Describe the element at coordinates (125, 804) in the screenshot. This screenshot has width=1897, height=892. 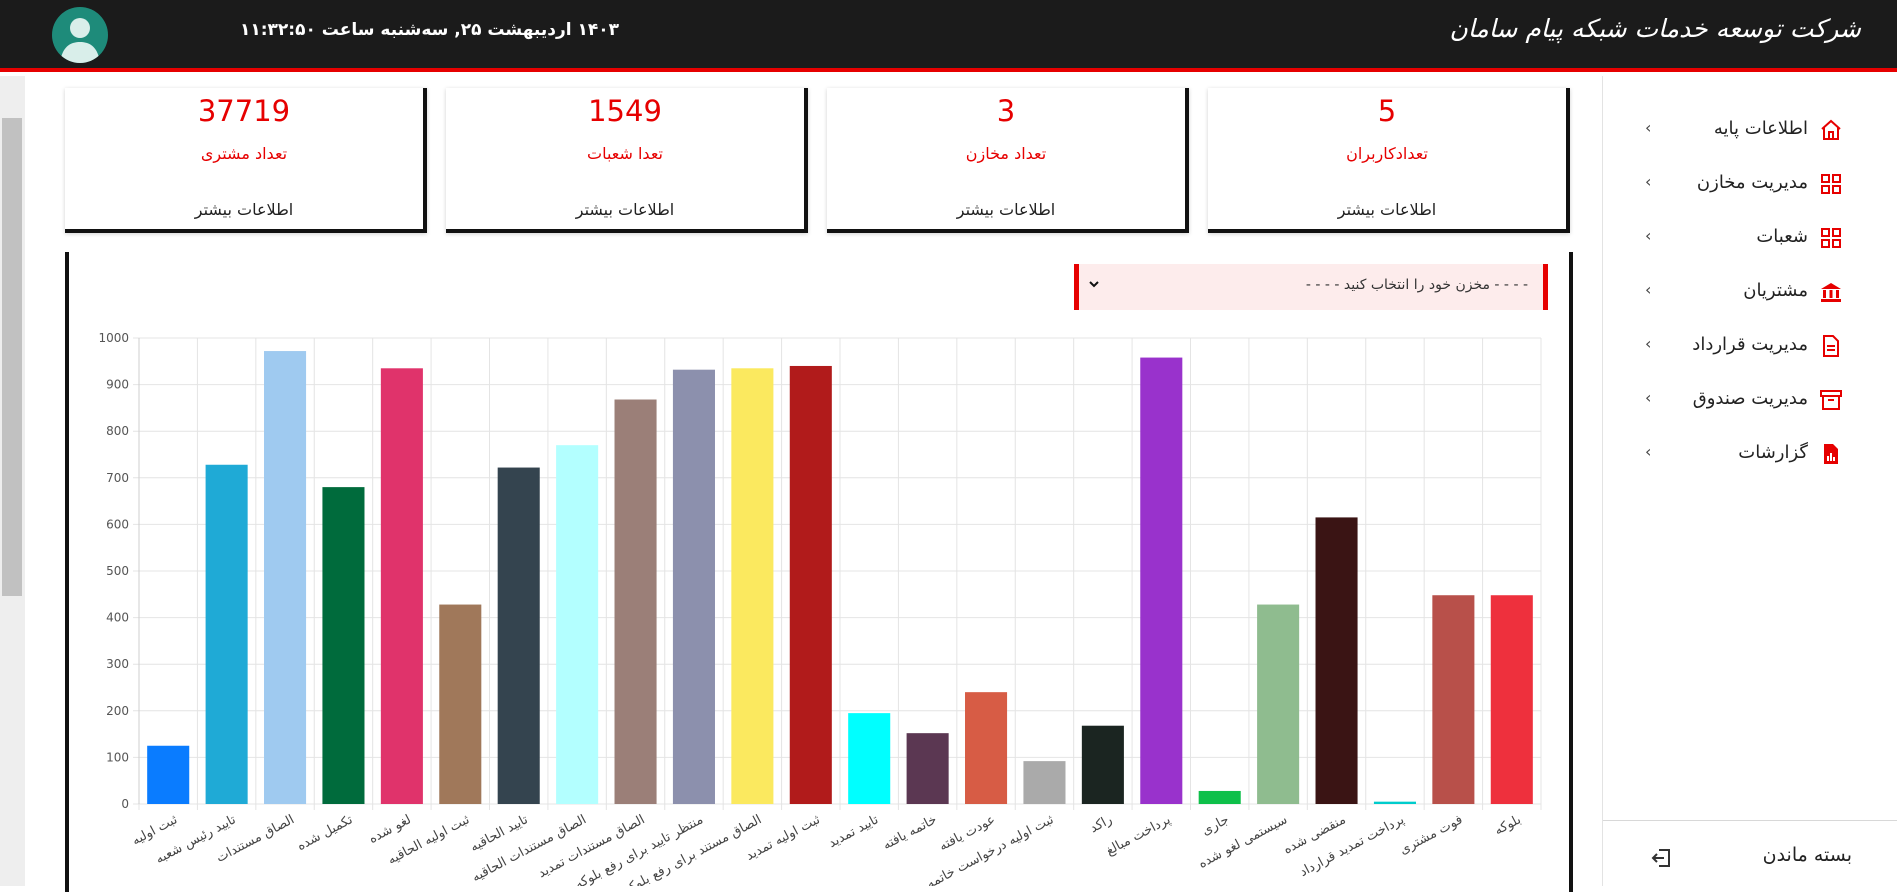
I see `y-tick-label: 0` at that location.